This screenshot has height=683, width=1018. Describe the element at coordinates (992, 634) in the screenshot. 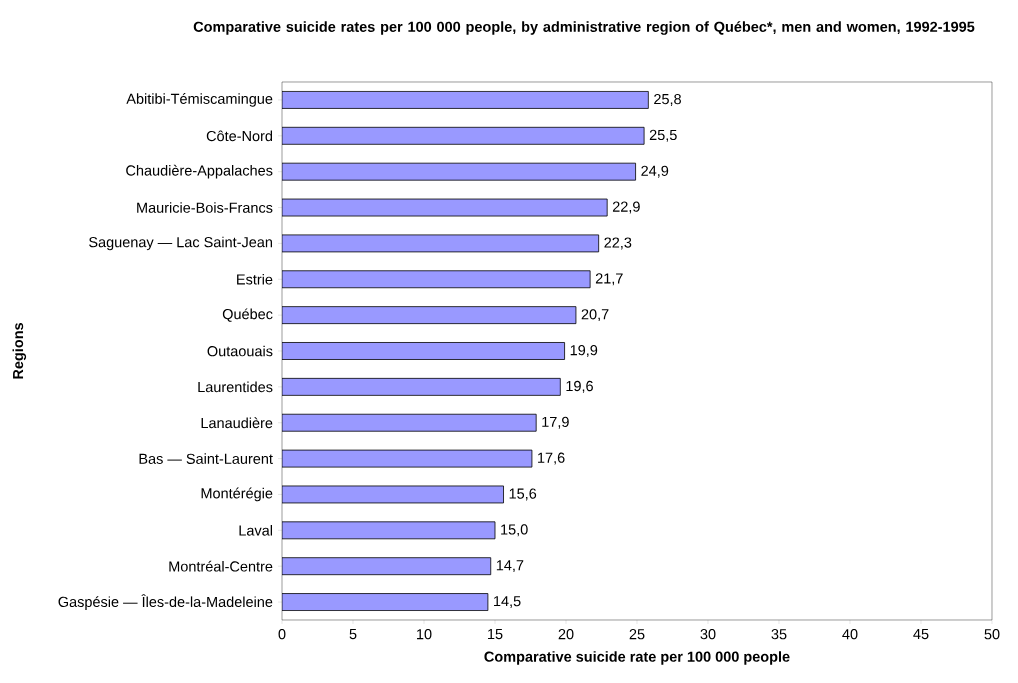

I see `x-tick-label: 50` at that location.